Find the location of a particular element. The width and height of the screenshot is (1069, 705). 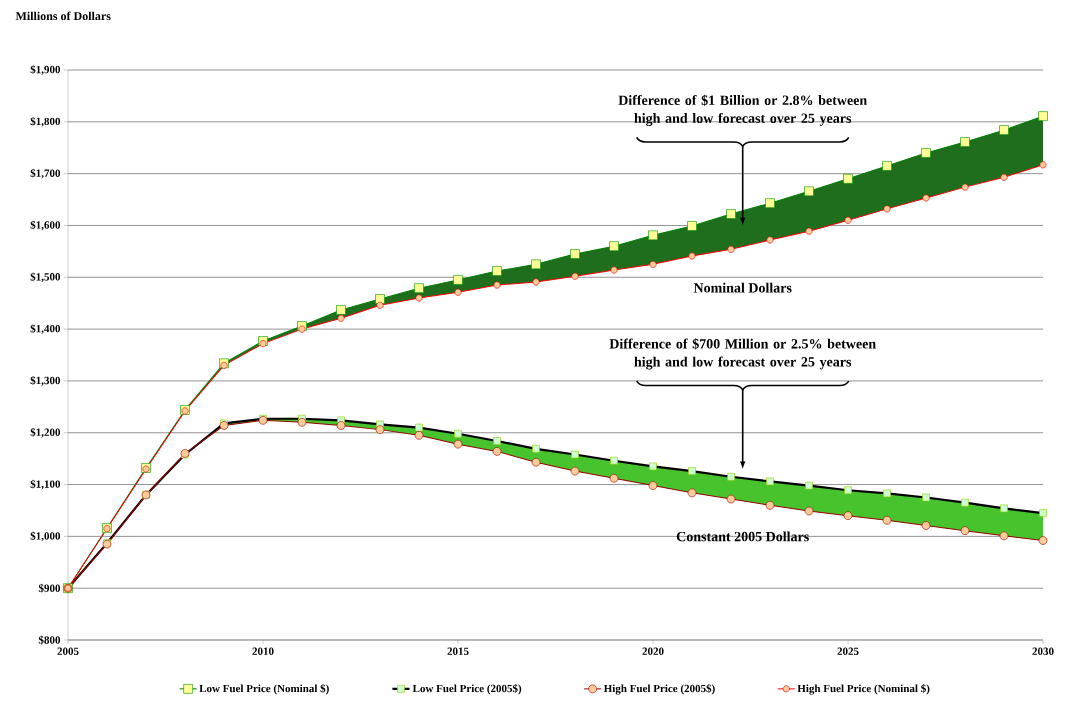

y-tick-label: $800 is located at coordinates (49, 640).